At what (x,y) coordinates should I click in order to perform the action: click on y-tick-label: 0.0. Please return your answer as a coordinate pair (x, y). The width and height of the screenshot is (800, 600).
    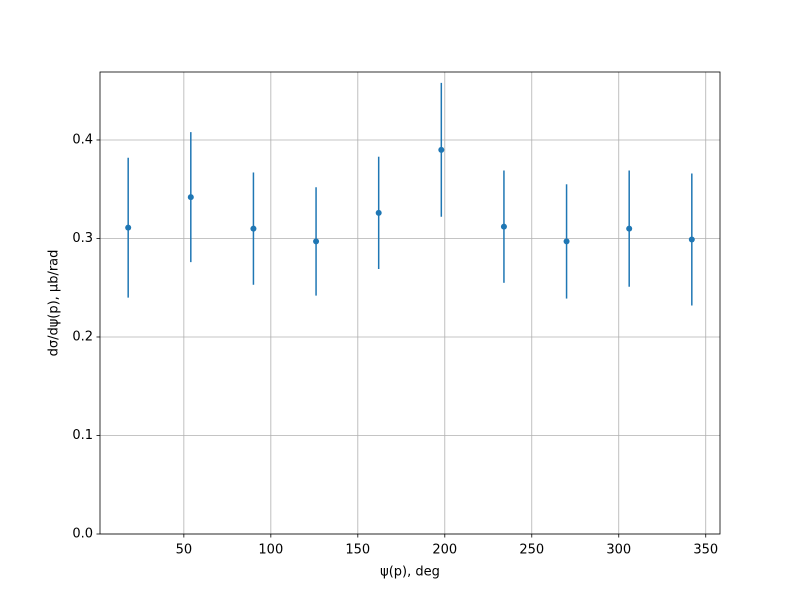
    Looking at the image, I should click on (82, 534).